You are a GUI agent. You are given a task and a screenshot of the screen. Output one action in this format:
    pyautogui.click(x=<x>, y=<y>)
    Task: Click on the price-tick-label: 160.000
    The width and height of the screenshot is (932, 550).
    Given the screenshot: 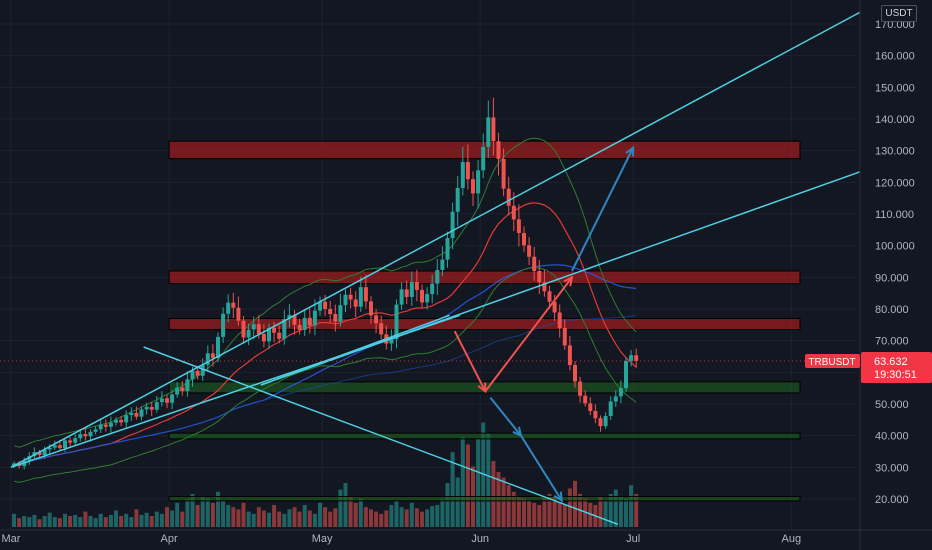 What is the action you would take?
    pyautogui.click(x=895, y=57)
    